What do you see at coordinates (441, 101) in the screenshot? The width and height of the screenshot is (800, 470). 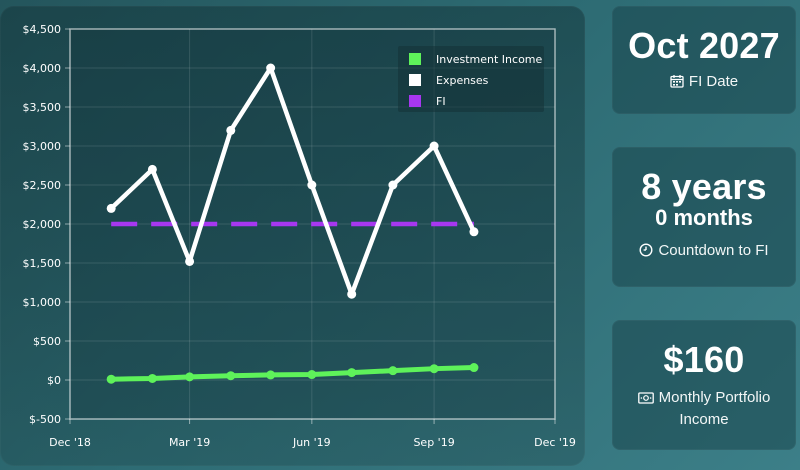 I see `legend-label-fi: FI` at bounding box center [441, 101].